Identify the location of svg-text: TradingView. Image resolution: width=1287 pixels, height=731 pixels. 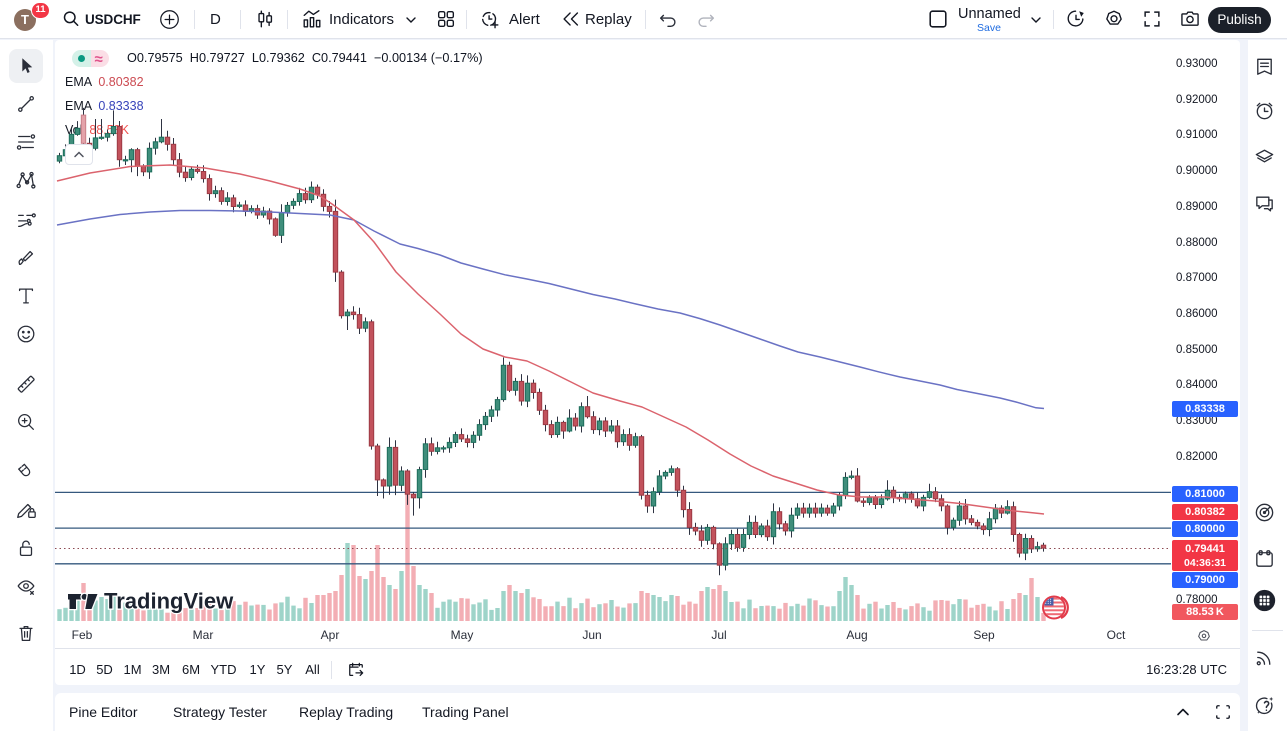
(169, 601).